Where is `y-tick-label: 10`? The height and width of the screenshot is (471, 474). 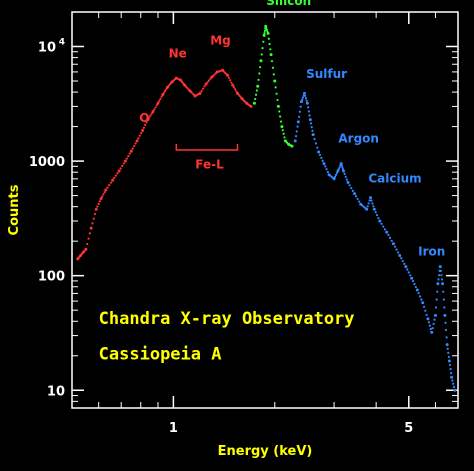
y-tick-label: 10 is located at coordinates (47, 47).